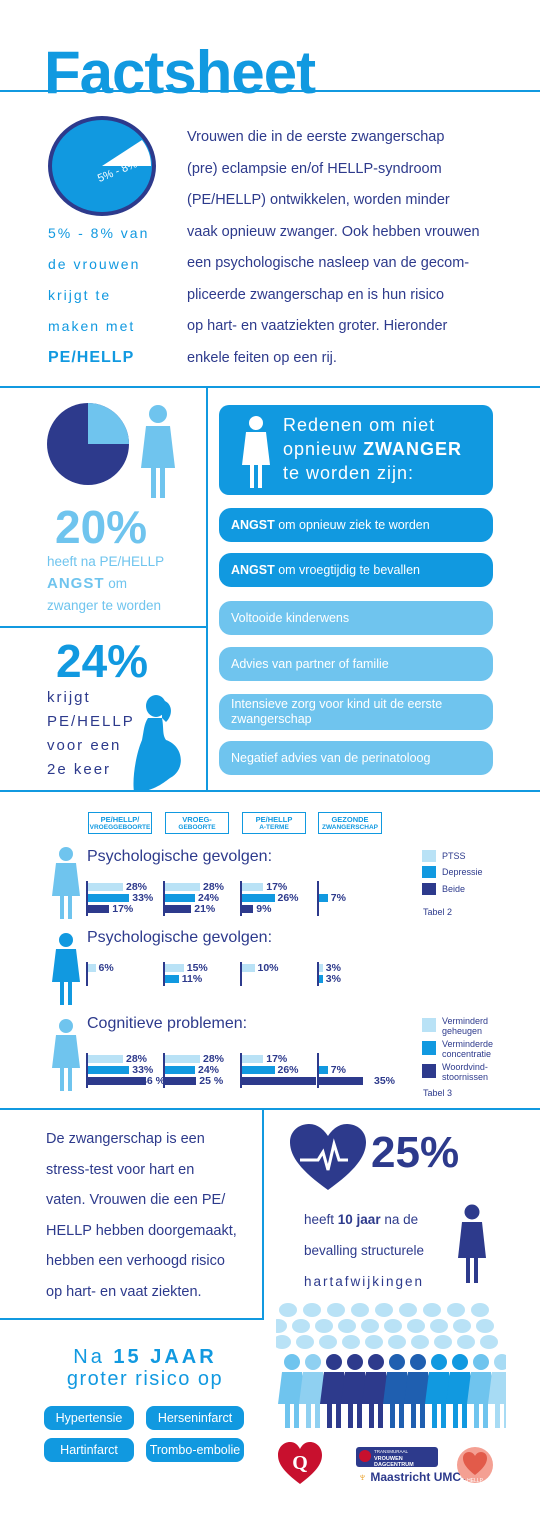 The height and width of the screenshot is (1532, 540). Describe the element at coordinates (356, 664) in the screenshot. I see `reason-item: Advies van partner of familie` at that location.